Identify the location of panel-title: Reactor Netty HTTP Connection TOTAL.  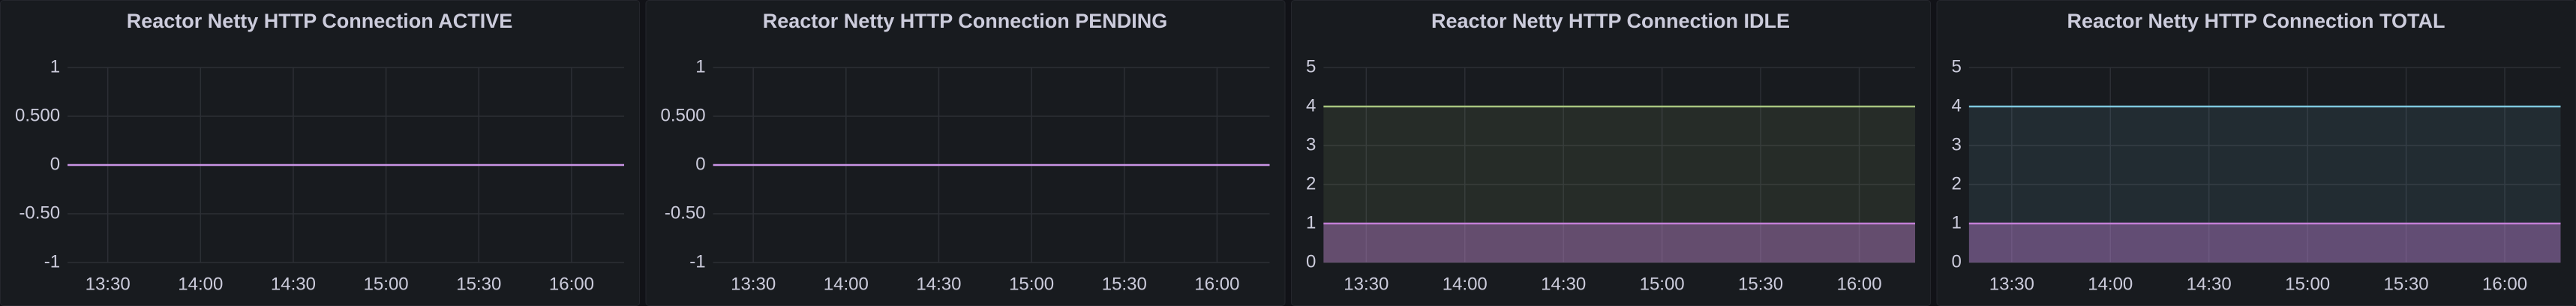
(2256, 21).